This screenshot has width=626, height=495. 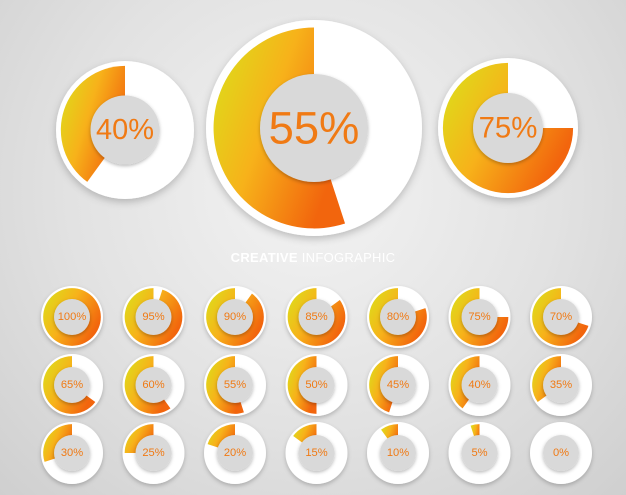 I want to click on percentage-chart: 55%, so click(x=235, y=385).